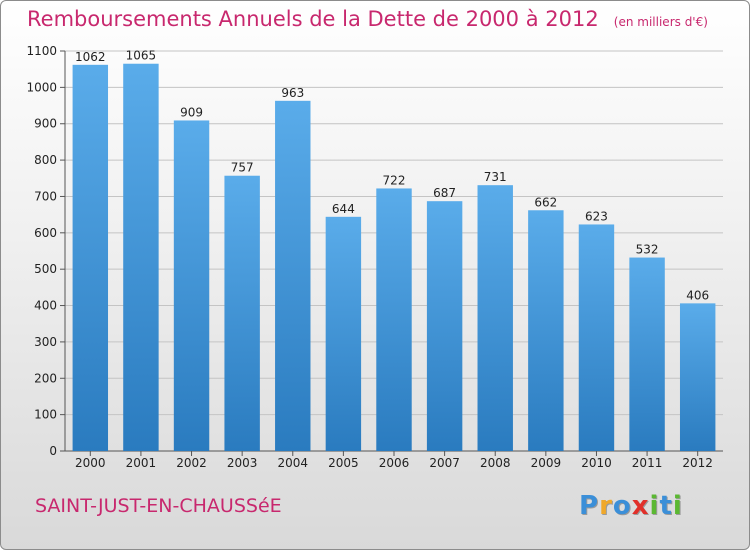 The height and width of the screenshot is (550, 750). What do you see at coordinates (622, 506) in the screenshot?
I see `logo-letter: o` at bounding box center [622, 506].